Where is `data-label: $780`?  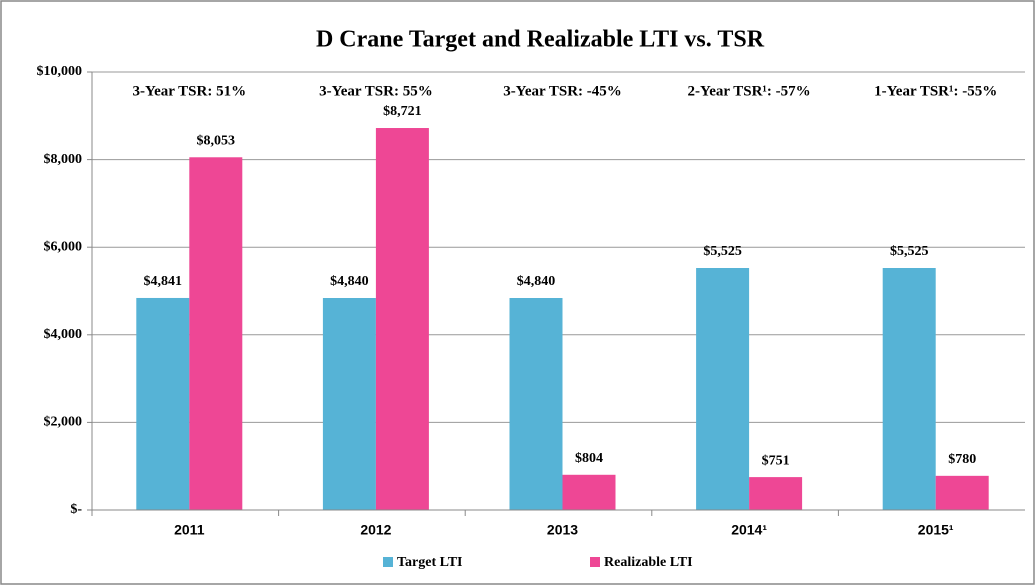 data-label: $780 is located at coordinates (962, 459).